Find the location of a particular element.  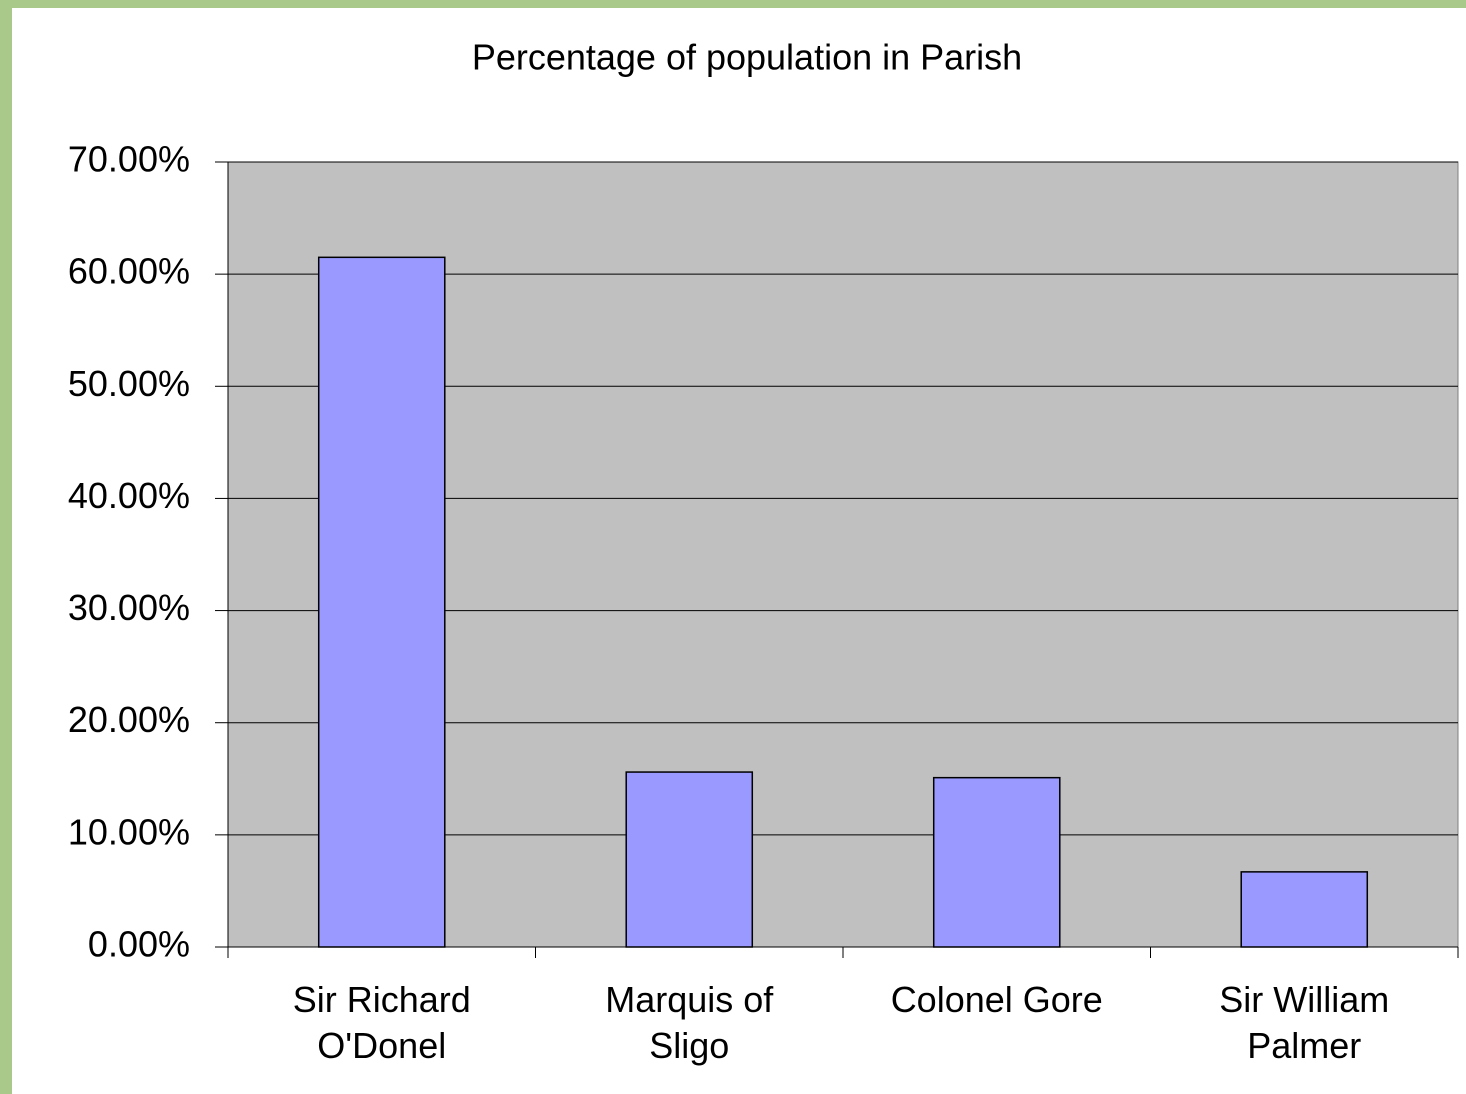

y-tick-label: 30.00% is located at coordinates (129, 607).